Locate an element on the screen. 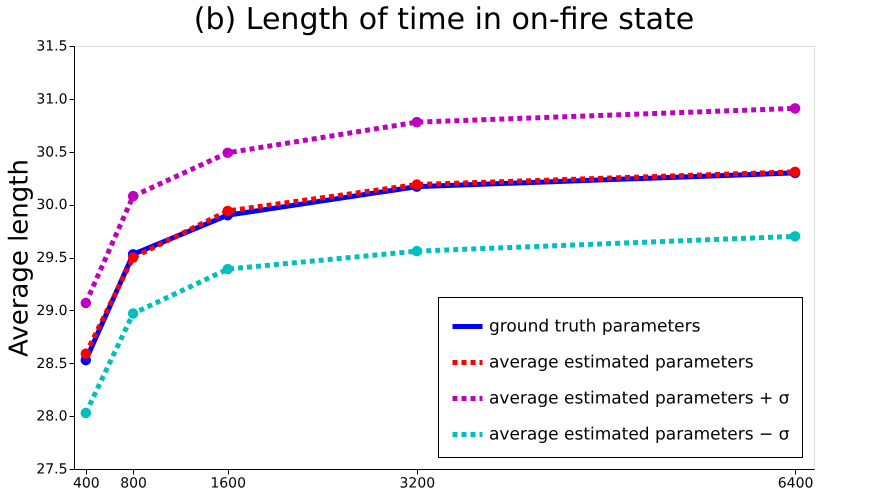 The height and width of the screenshot is (500, 886). x-tick-label: 3200 is located at coordinates (417, 484).